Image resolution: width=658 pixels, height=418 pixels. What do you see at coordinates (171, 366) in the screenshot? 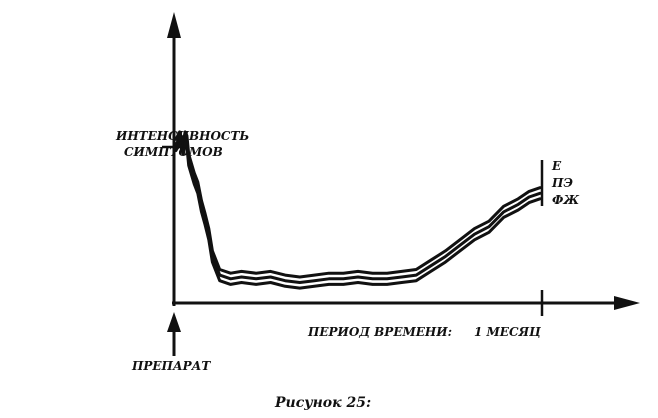
I see `drug-start-label: ПРЕПАРАТ` at bounding box center [171, 366].